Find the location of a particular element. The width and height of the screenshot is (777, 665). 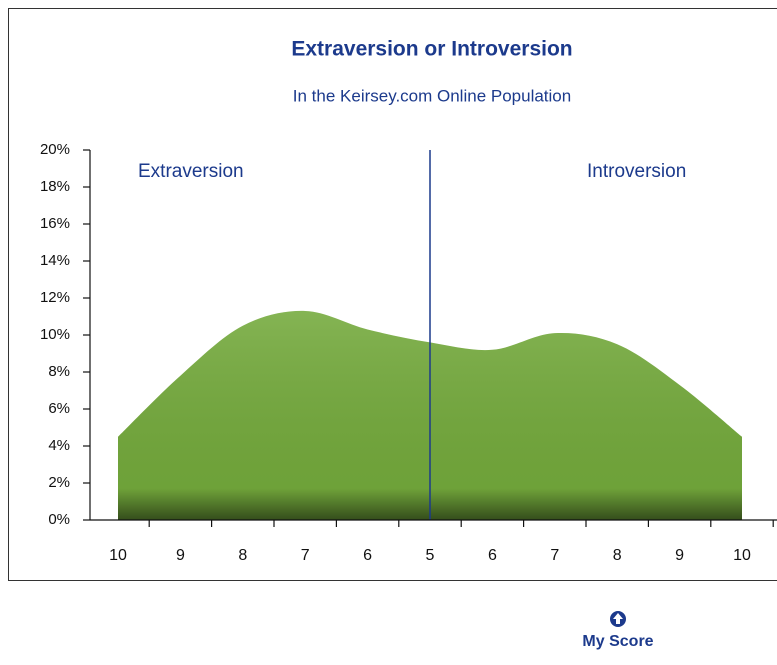

y-tick-label: 2% is located at coordinates (59, 482).